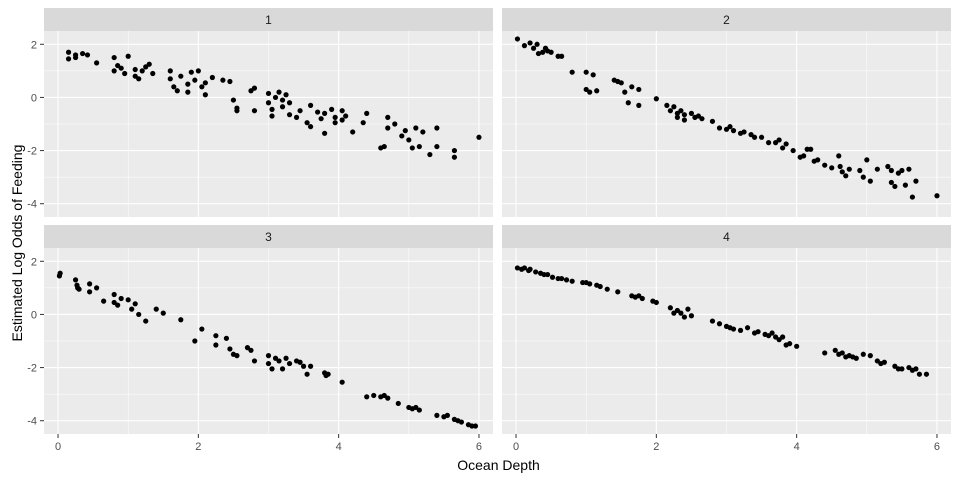 The image size is (960, 480). What do you see at coordinates (32, 205) in the screenshot?
I see `y-tick-label: -4` at bounding box center [32, 205].